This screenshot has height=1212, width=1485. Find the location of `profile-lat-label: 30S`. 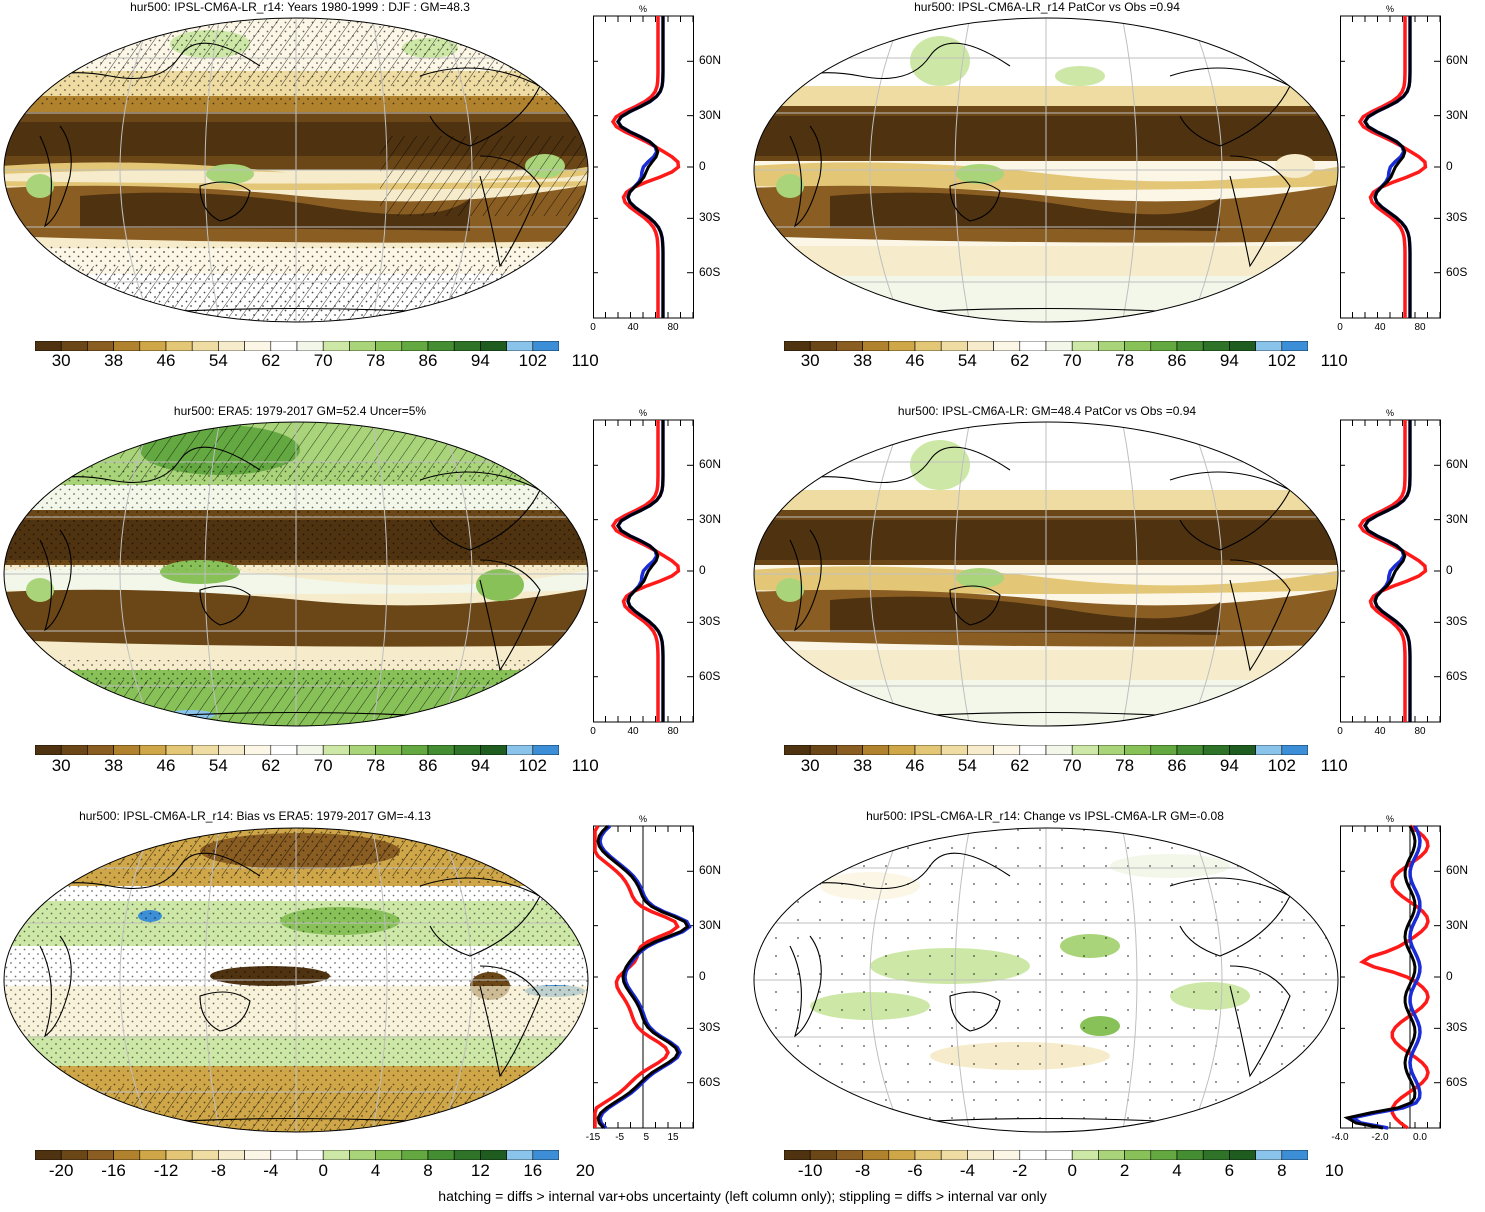

profile-lat-label: 30S is located at coordinates (710, 621).